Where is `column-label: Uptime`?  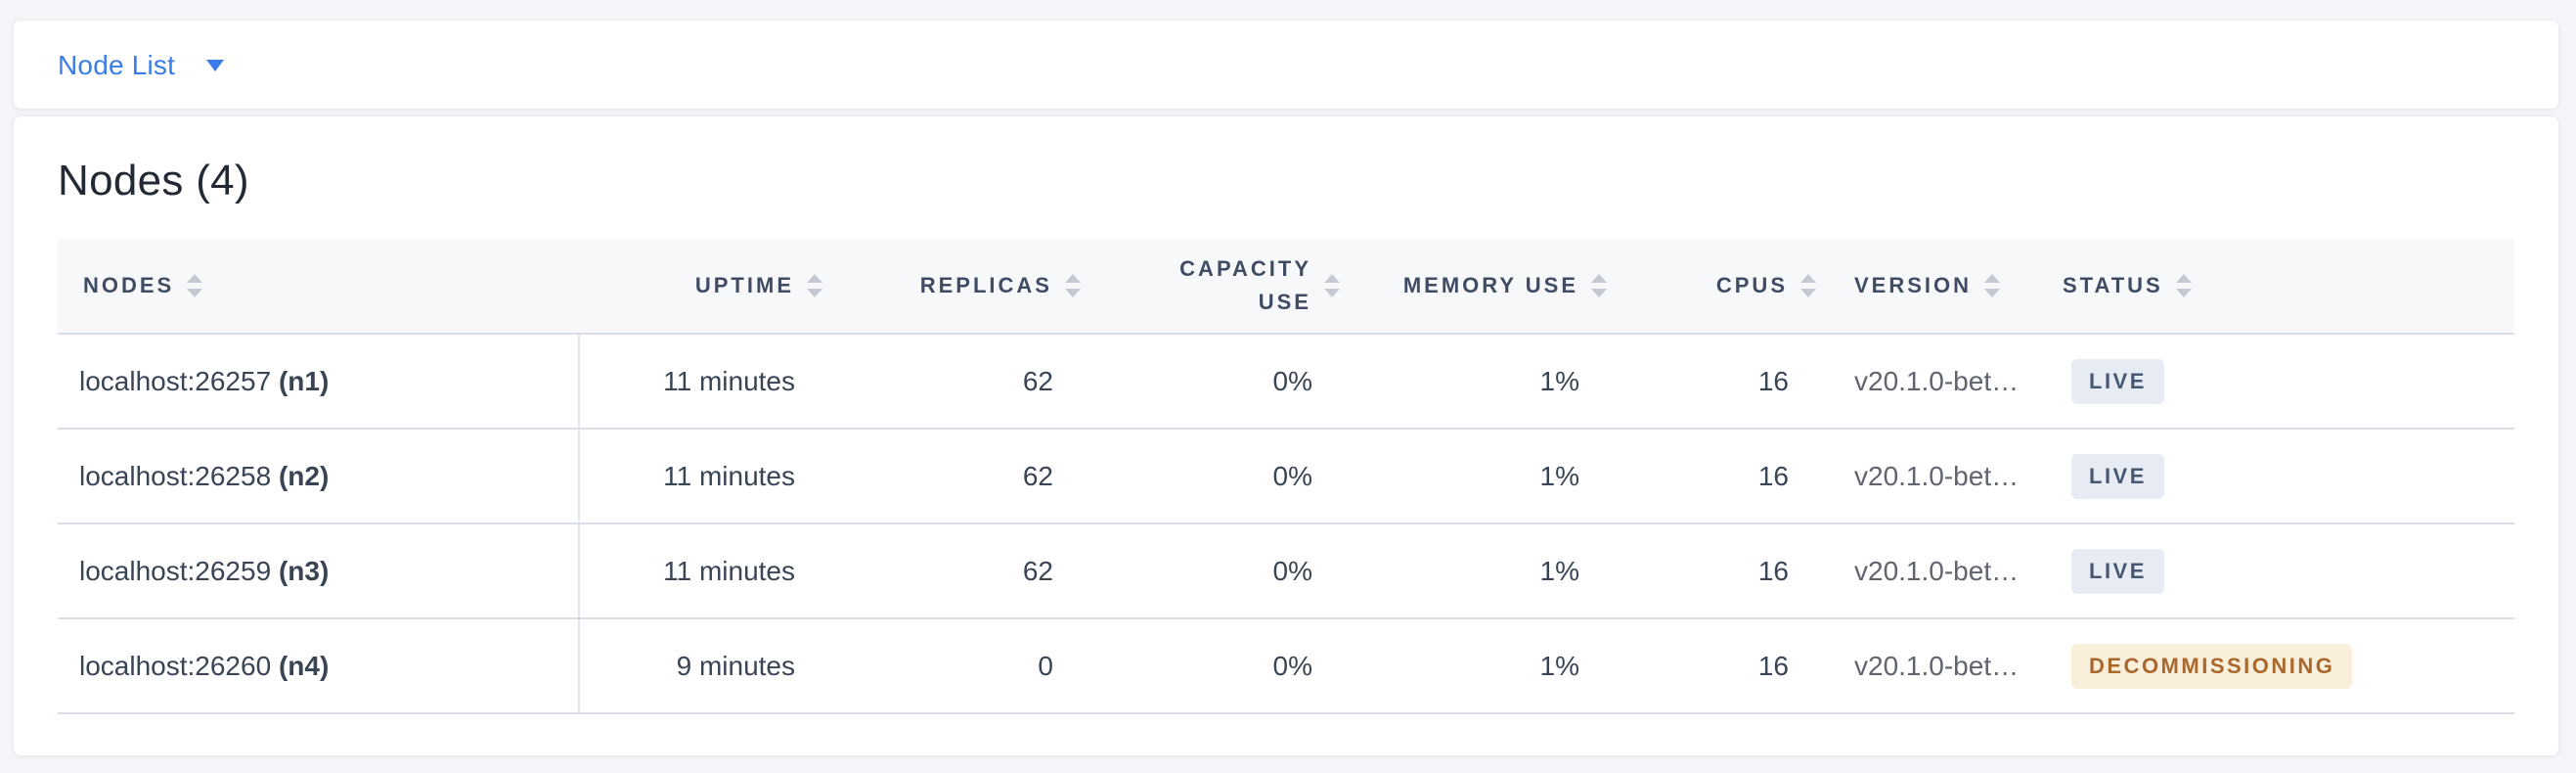
column-label: Uptime is located at coordinates (744, 285).